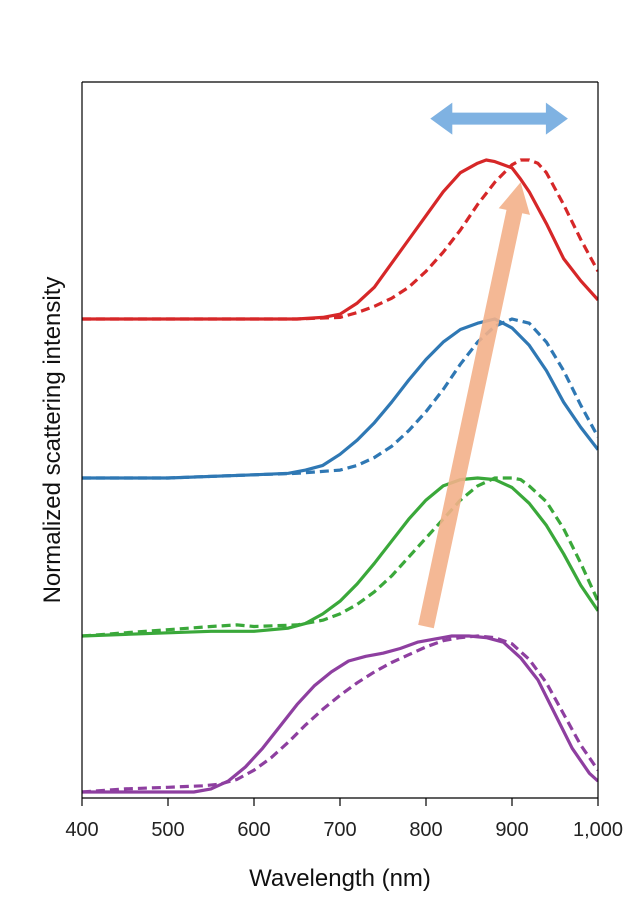 This screenshot has width=630, height=904. I want to click on x-tick-label: 500, so click(167, 830).